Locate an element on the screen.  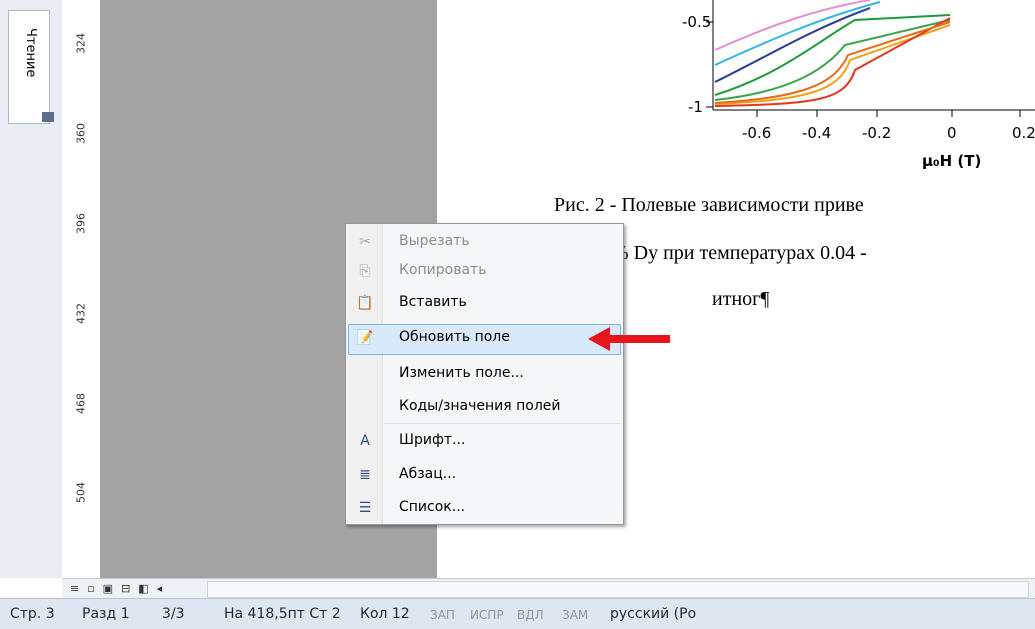
status-item: русский (Ро is located at coordinates (653, 614).